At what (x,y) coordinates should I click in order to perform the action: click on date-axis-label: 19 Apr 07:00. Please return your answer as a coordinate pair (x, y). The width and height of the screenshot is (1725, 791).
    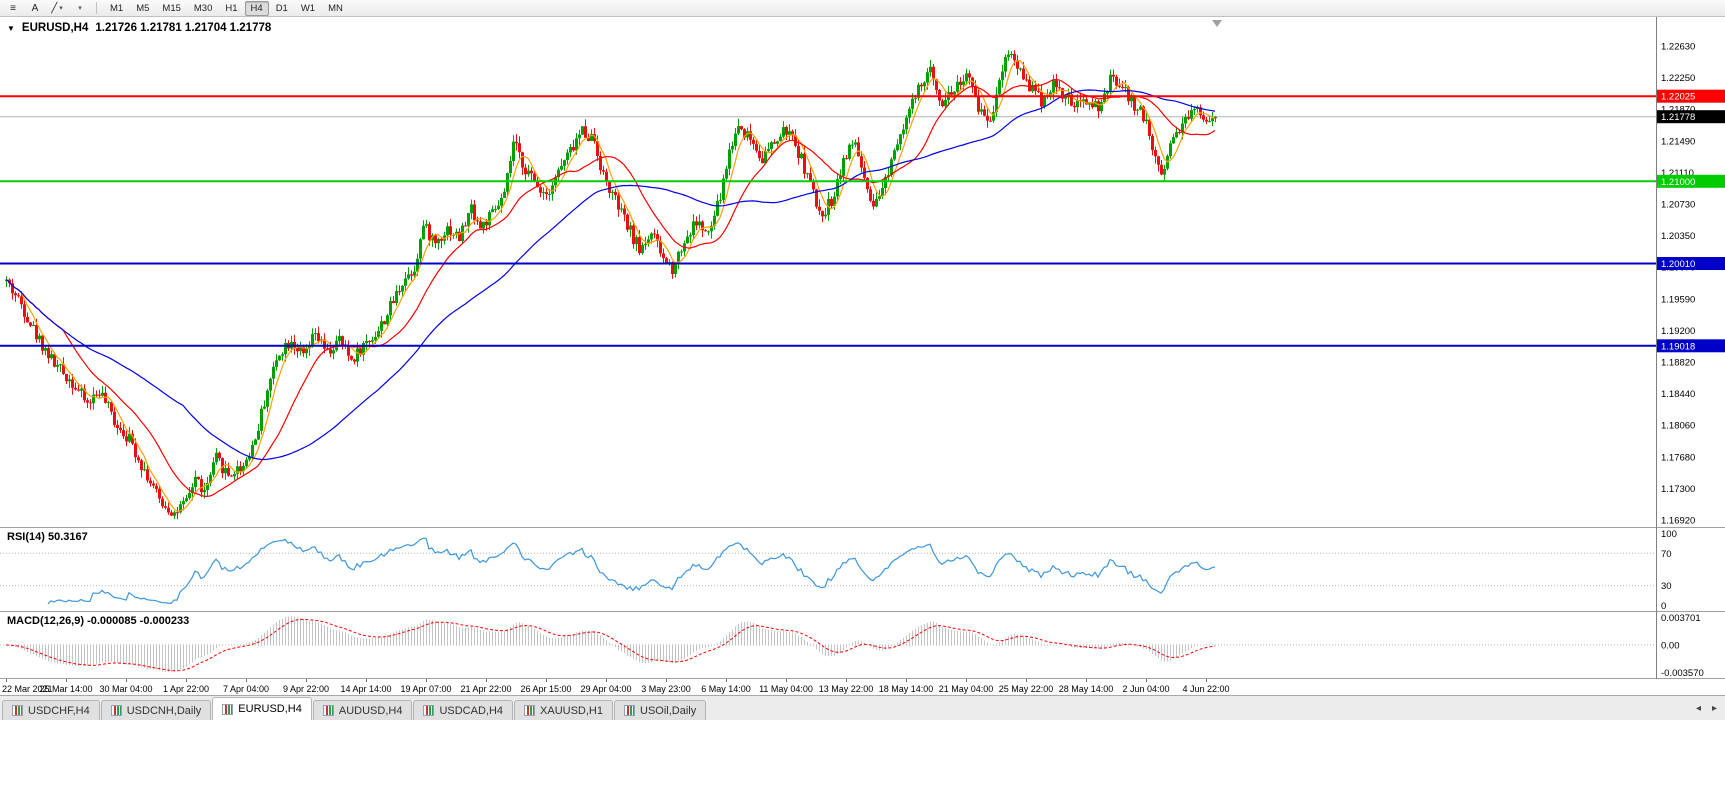
    Looking at the image, I should click on (425, 689).